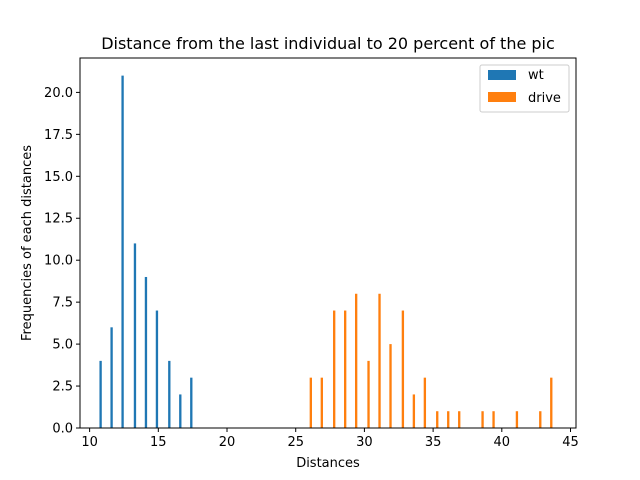 The image size is (640, 480). Describe the element at coordinates (295, 442) in the screenshot. I see `x-tick-label: 25` at that location.